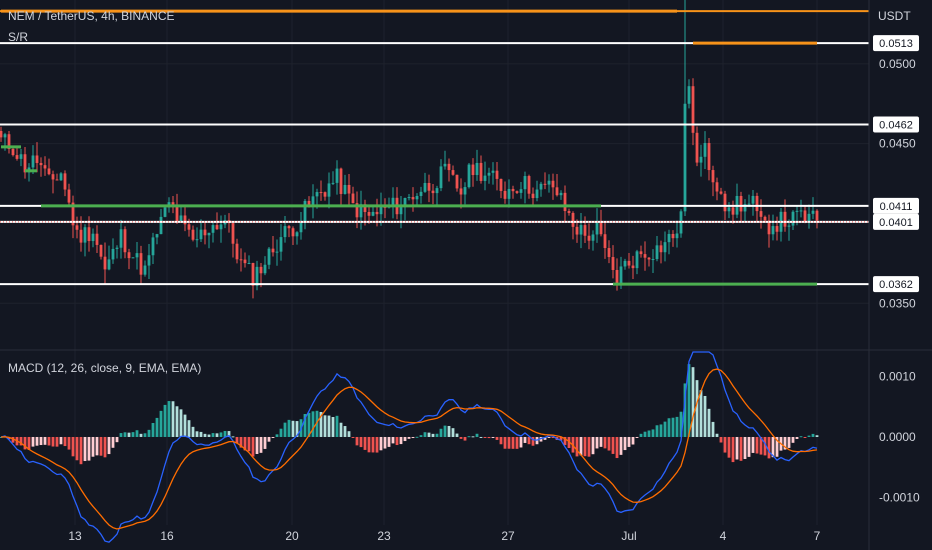 The width and height of the screenshot is (932, 550). Describe the element at coordinates (75, 536) in the screenshot. I see `time-axis-tick: 13` at that location.